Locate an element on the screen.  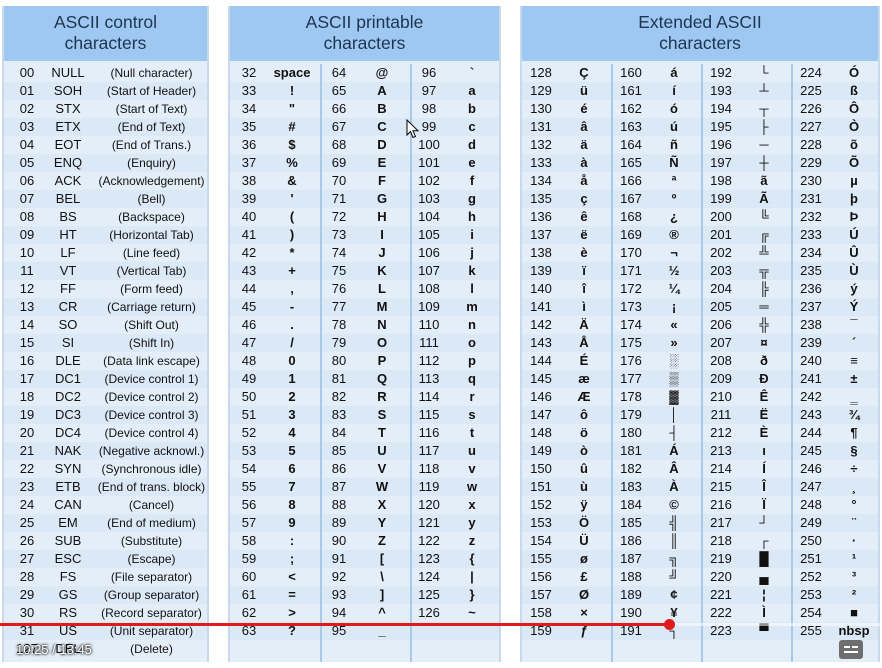
code-cell: 215 is located at coordinates (721, 486).